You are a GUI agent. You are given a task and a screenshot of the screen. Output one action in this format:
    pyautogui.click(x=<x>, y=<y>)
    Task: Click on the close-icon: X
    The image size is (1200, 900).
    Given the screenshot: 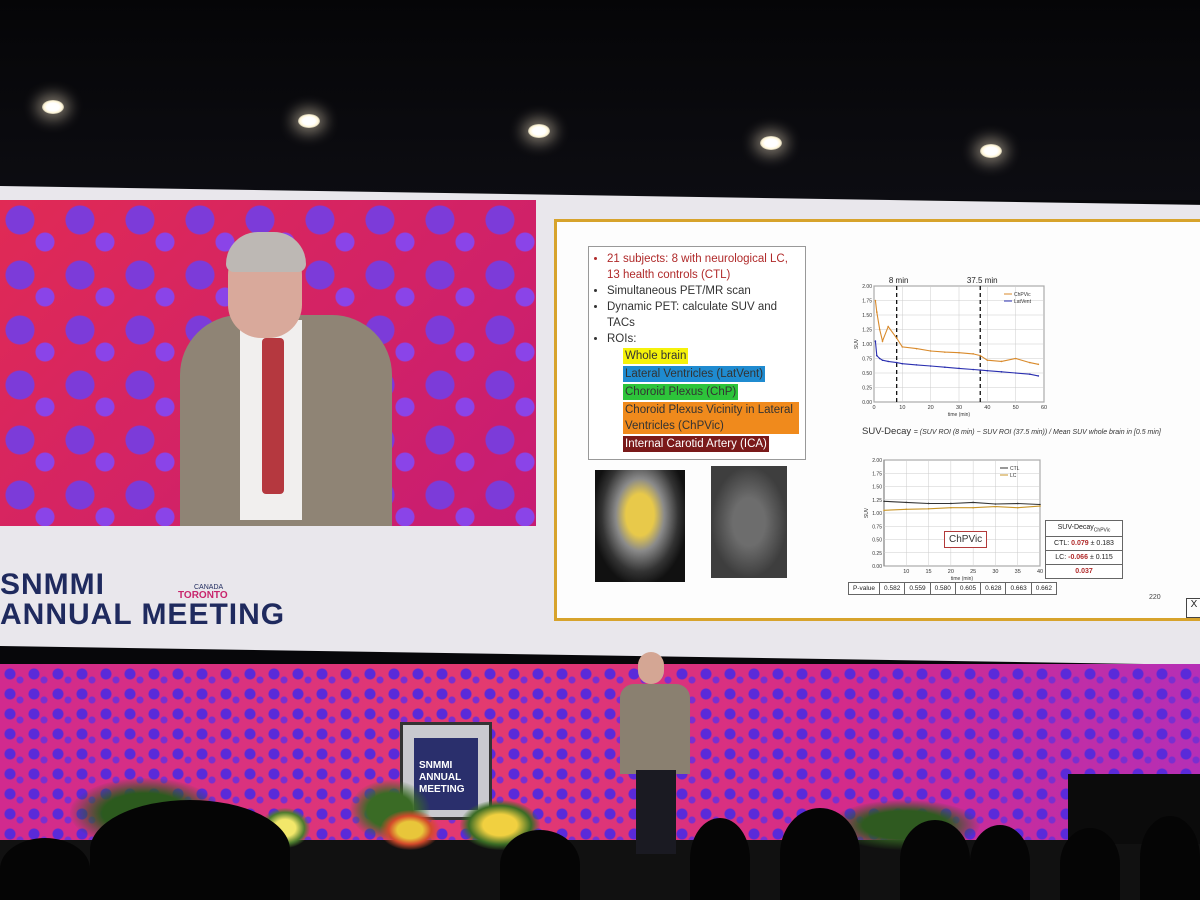 What is the action you would take?
    pyautogui.click(x=1193, y=608)
    